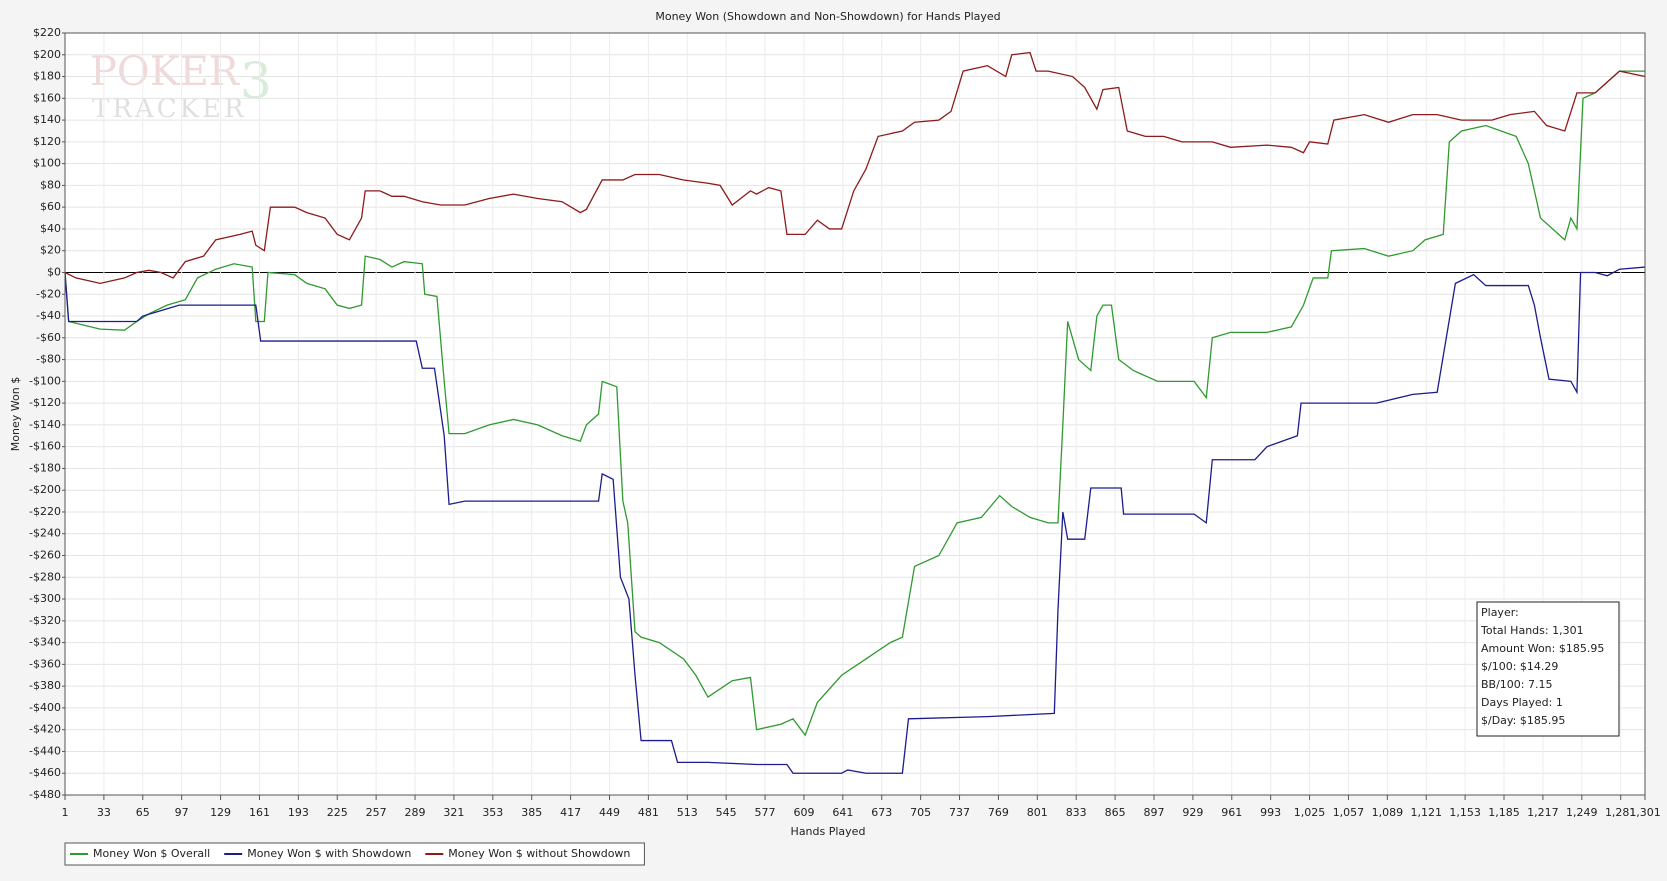  I want to click on x-tick-label: 897, so click(1153, 812).